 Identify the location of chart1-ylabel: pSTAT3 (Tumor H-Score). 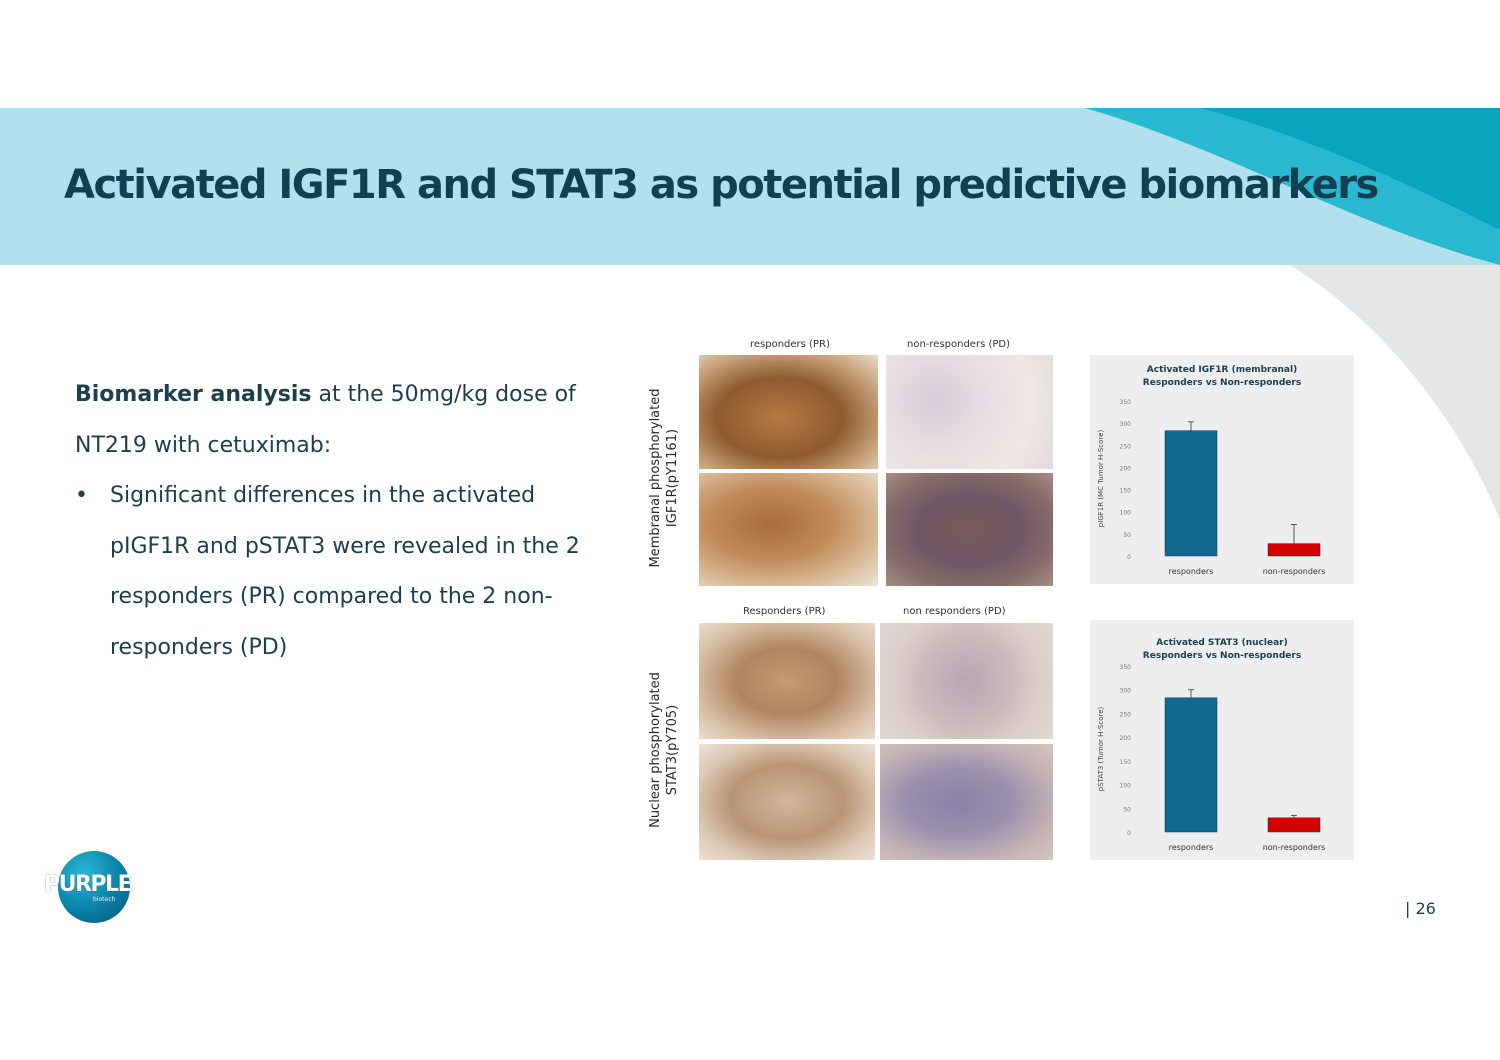
(1101, 748).